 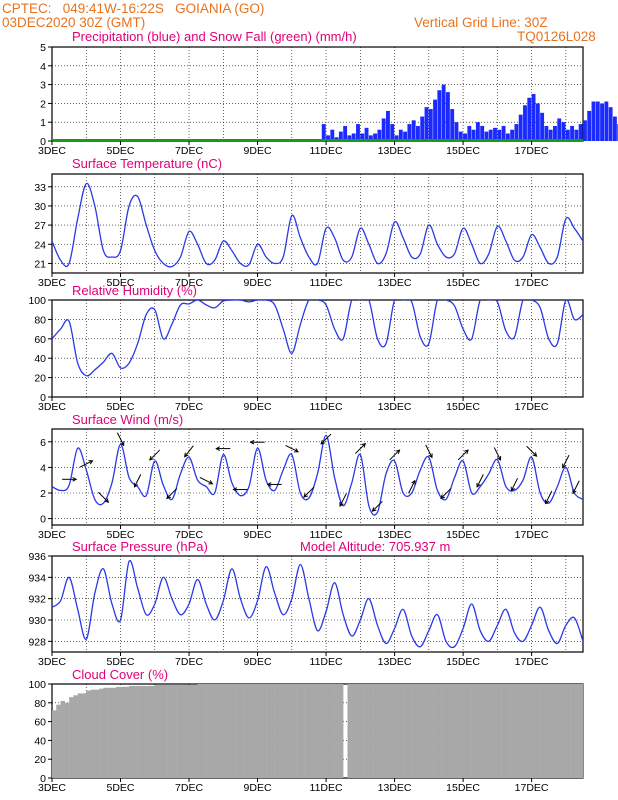 I want to click on wind-xtick-label: 13DEC, so click(x=395, y=535).